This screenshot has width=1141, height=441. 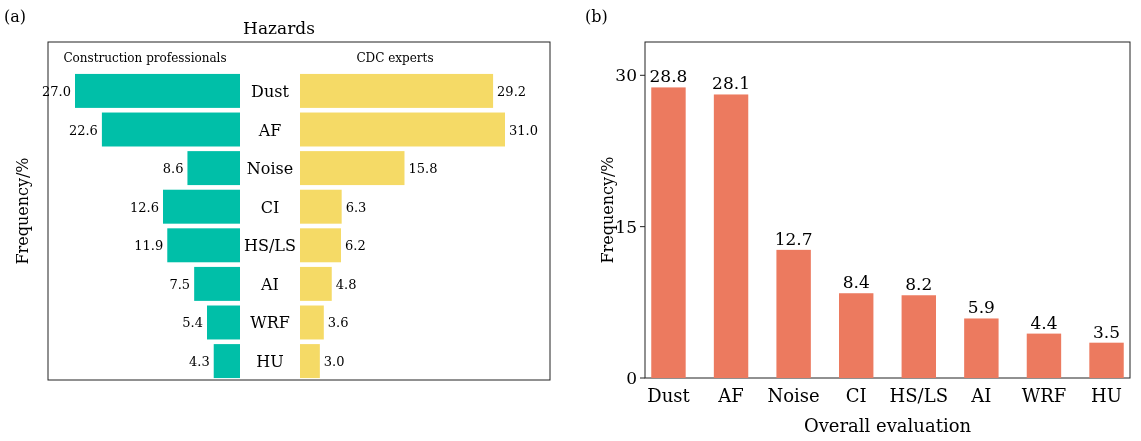 What do you see at coordinates (669, 395) in the screenshot?
I see `x-tick-label: Dust` at bounding box center [669, 395].